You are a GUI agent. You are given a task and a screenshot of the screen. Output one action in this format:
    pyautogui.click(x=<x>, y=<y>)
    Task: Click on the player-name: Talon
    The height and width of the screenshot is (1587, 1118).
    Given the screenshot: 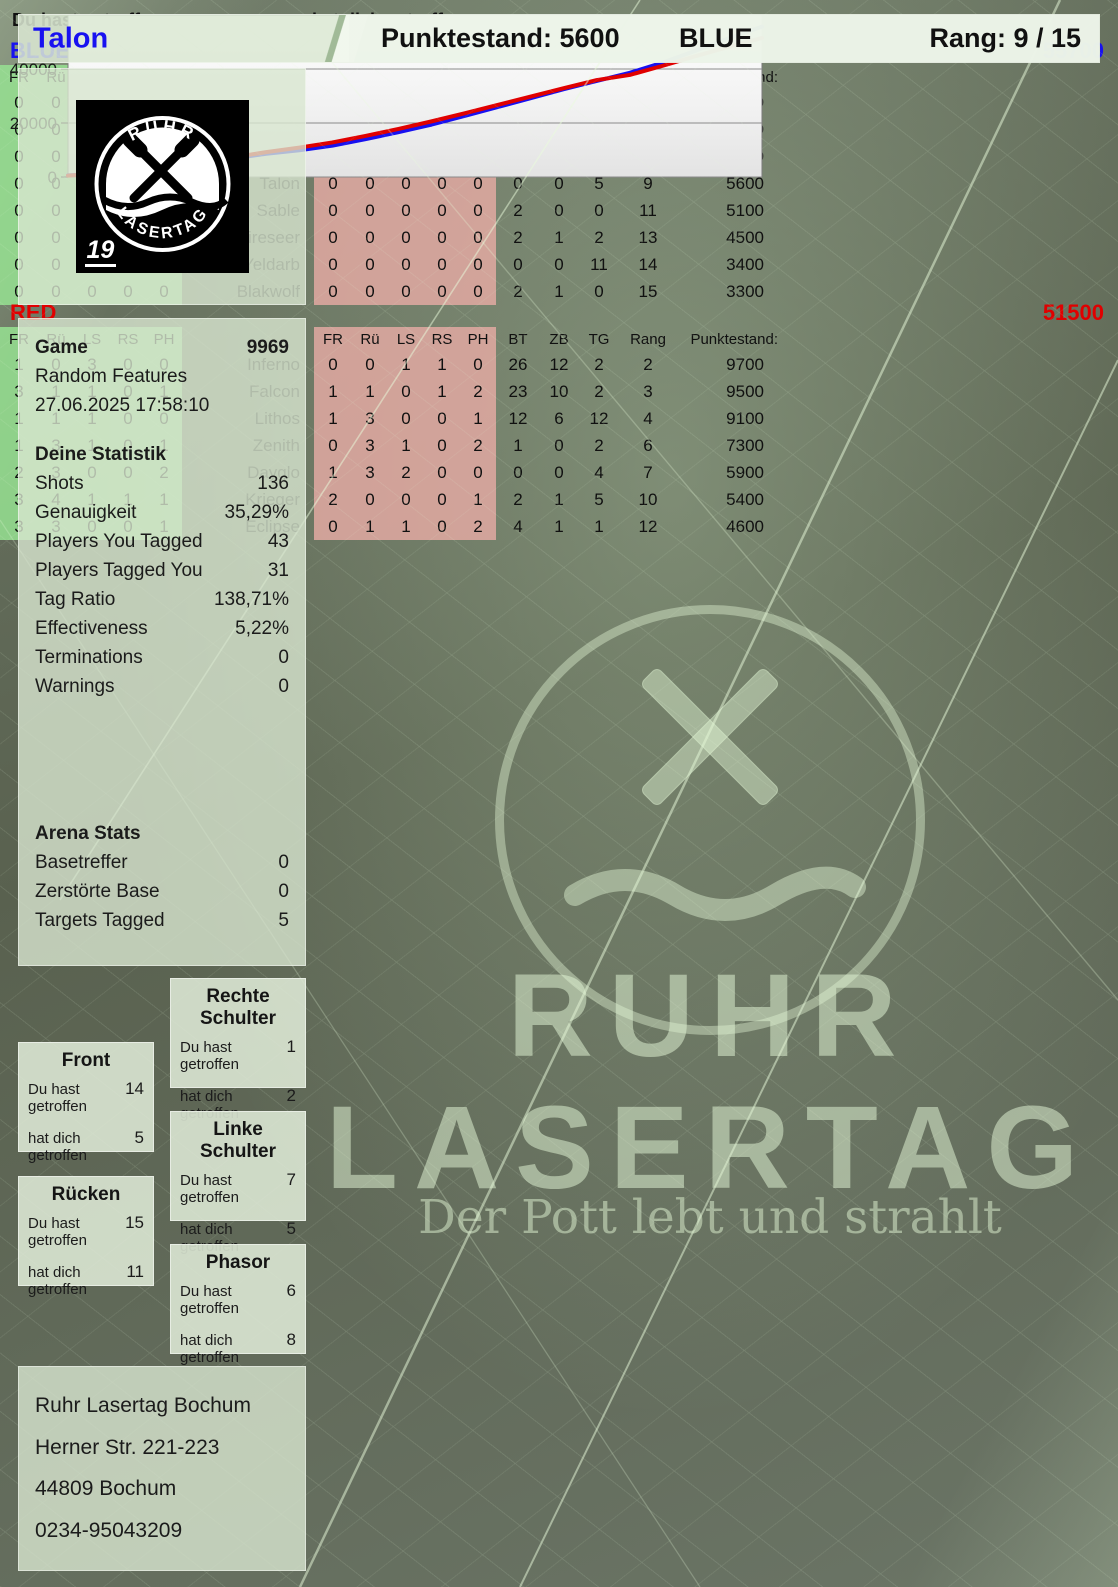 What is the action you would take?
    pyautogui.click(x=71, y=38)
    